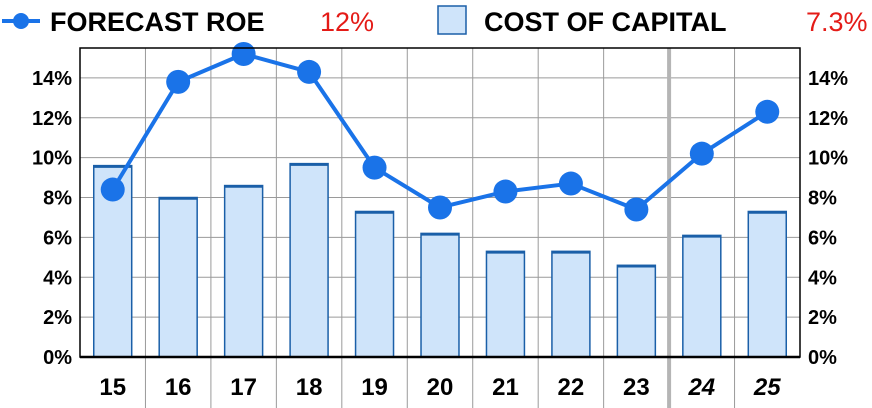 The image size is (872, 408). Describe the element at coordinates (52, 79) in the screenshot. I see `y-tick-left: 14%` at that location.